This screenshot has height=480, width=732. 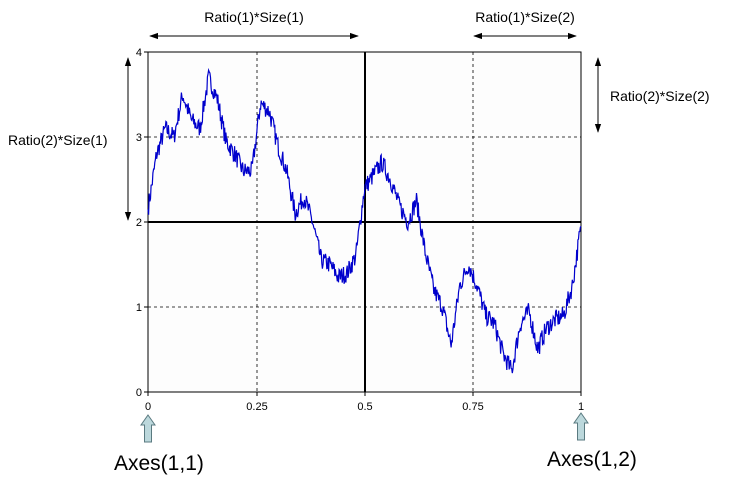 What do you see at coordinates (256, 407) in the screenshot?
I see `x-tick-label: 0.25` at bounding box center [256, 407].